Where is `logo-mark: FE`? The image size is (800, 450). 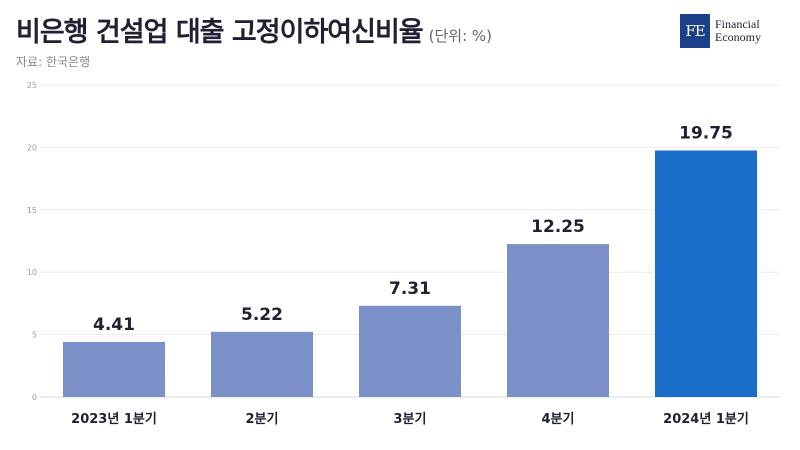
logo-mark: FE is located at coordinates (695, 31).